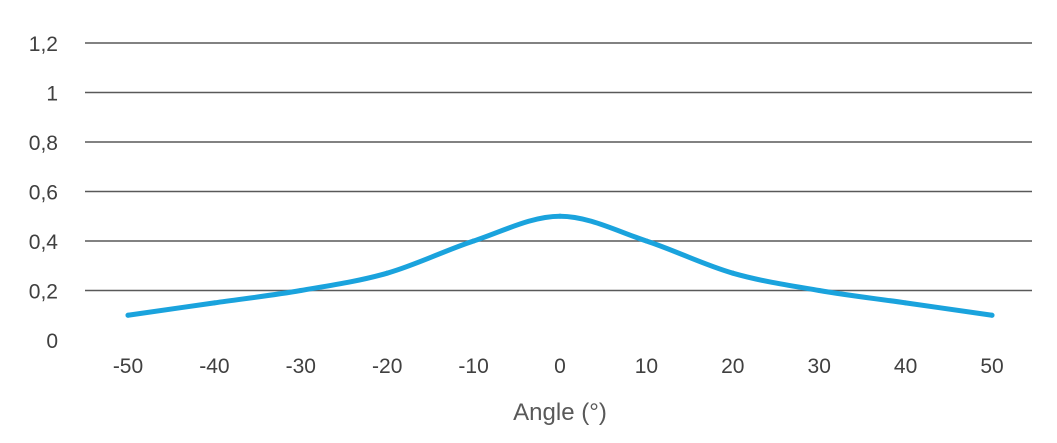  I want to click on x-tick-label: 40, so click(905, 366).